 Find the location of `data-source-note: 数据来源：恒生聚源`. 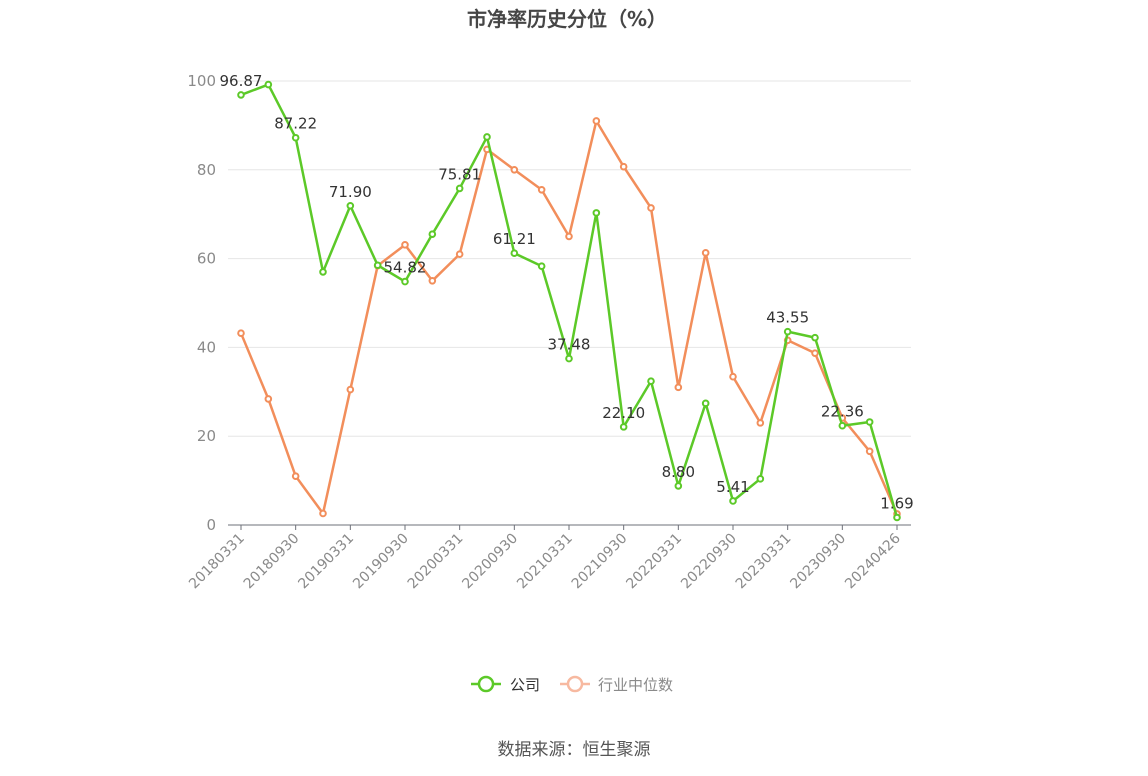

data-source-note: 数据来源：恒生聚源 is located at coordinates (574, 750).